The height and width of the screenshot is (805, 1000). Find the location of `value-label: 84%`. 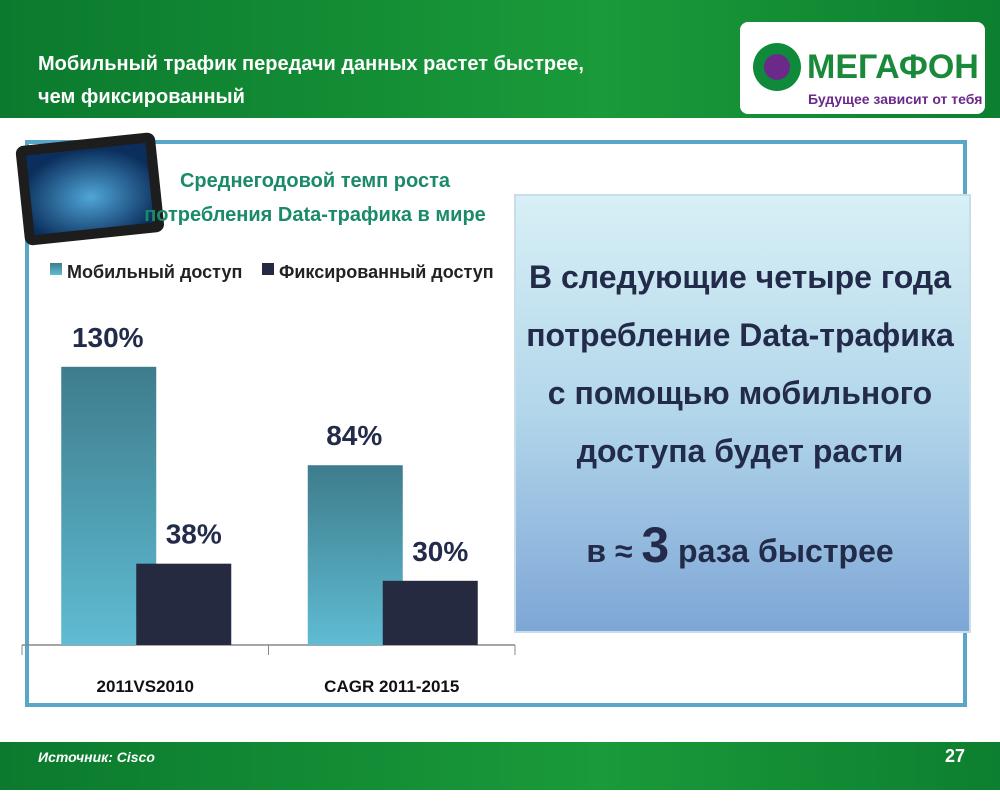

value-label: 84% is located at coordinates (354, 435).